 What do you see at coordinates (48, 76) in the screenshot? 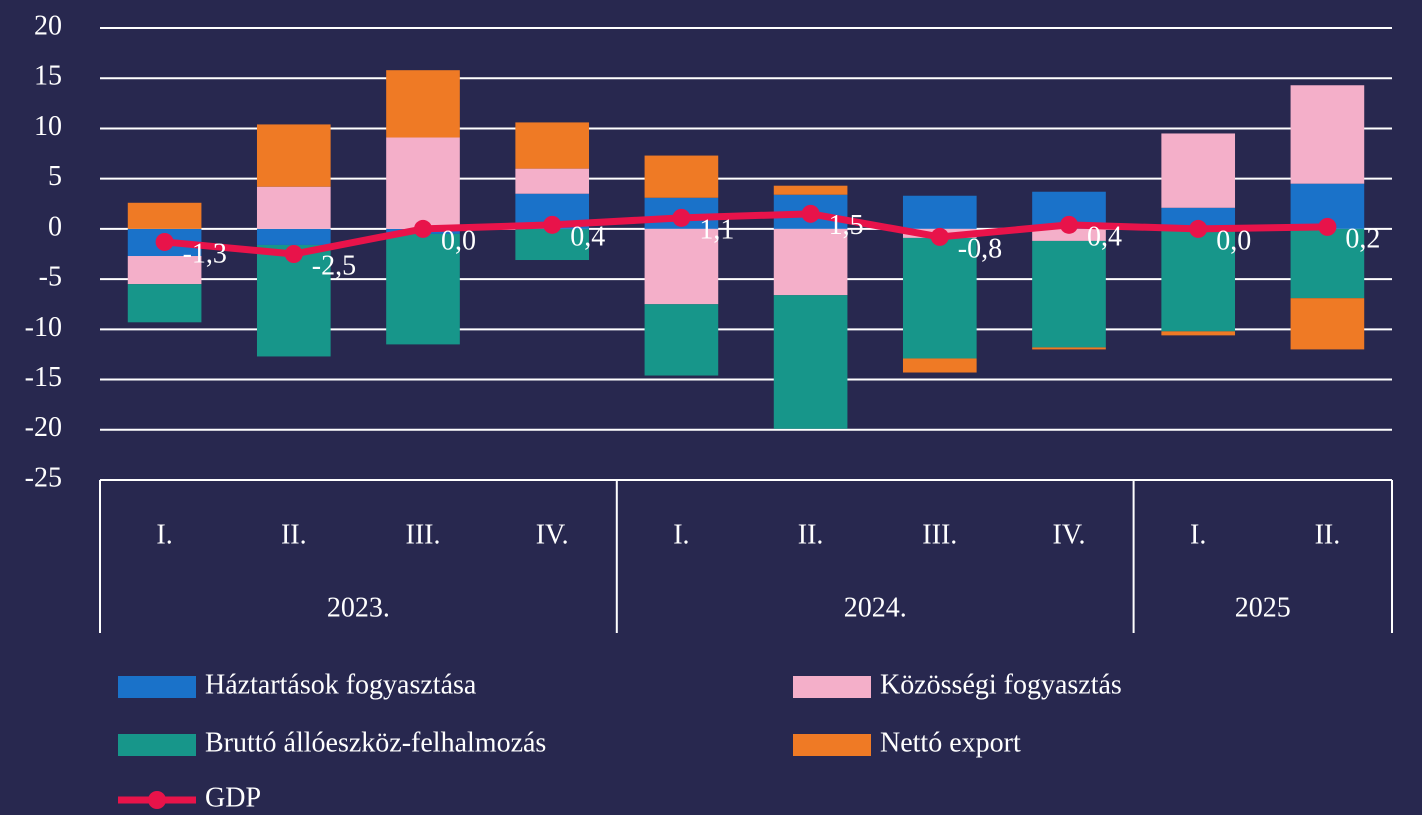
I see `y-tick-label: 15` at bounding box center [48, 76].